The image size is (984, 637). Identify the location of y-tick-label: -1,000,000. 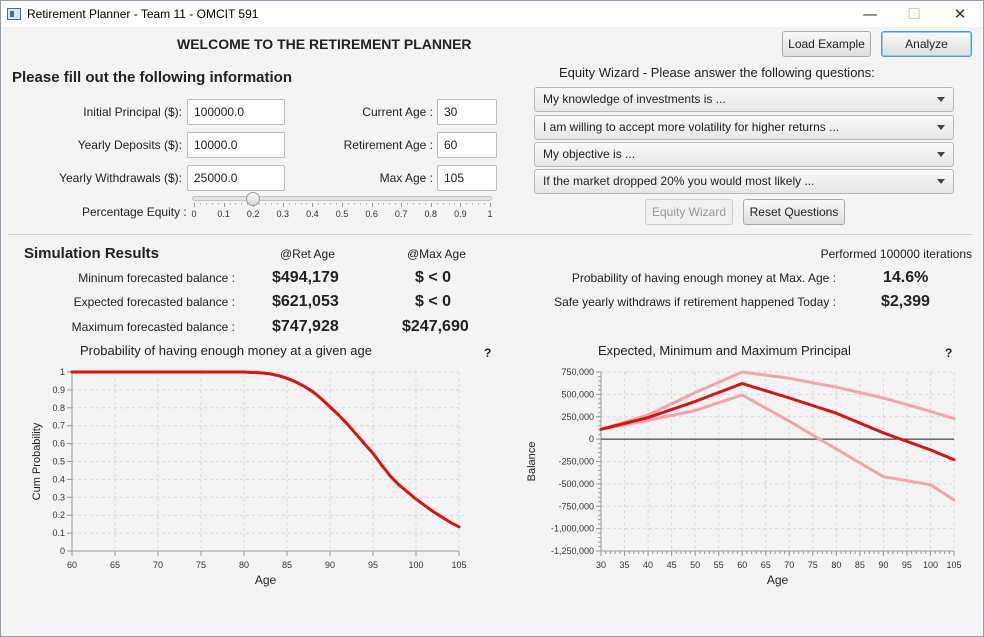
(572, 529).